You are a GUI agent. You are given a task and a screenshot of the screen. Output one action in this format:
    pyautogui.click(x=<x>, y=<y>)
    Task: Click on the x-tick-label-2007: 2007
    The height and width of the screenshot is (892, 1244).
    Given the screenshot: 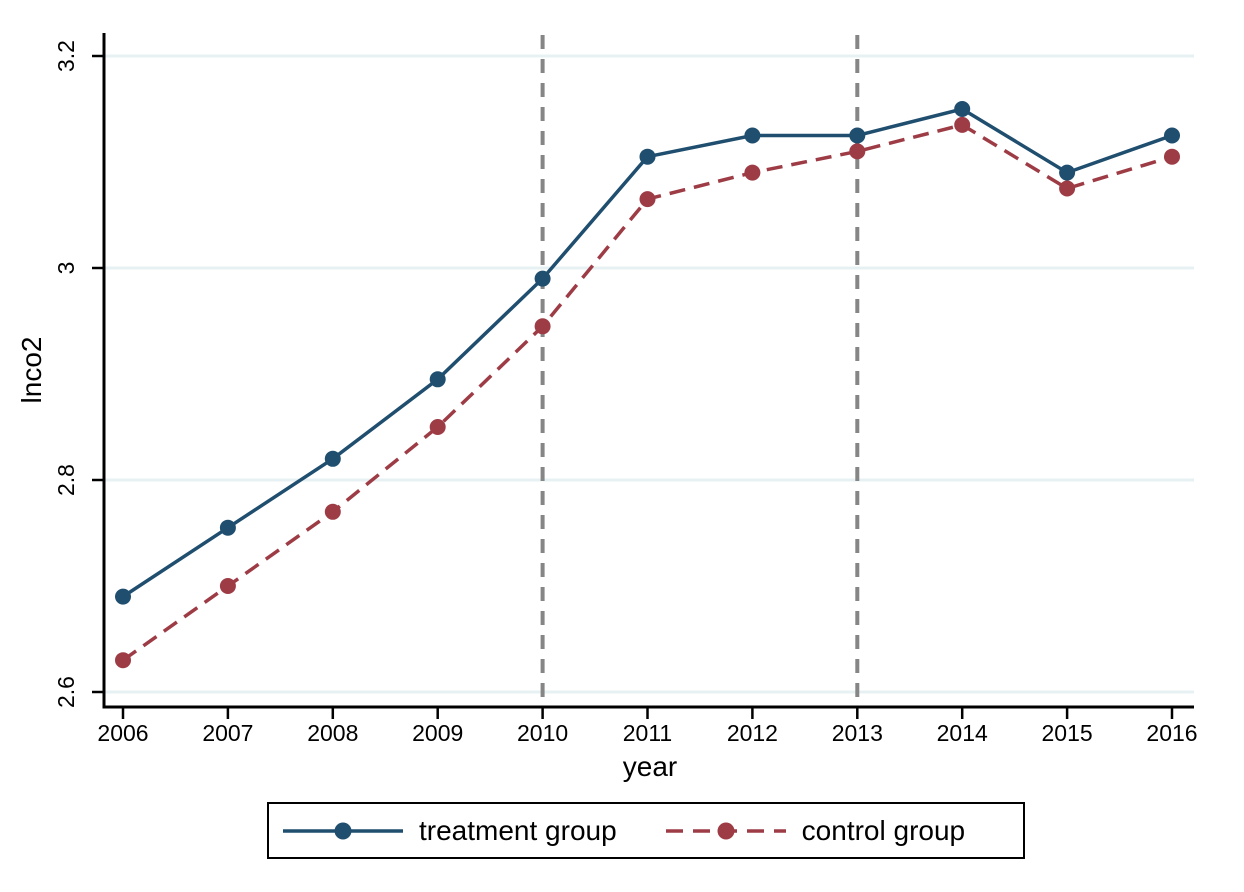 What is the action you would take?
    pyautogui.click(x=227, y=733)
    